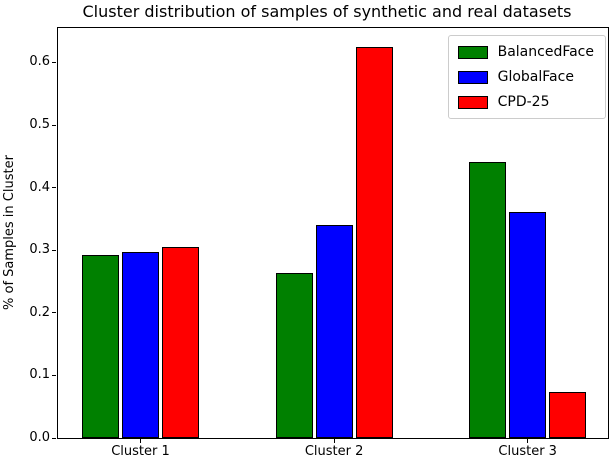 Image resolution: width=616 pixels, height=462 pixels. Describe the element at coordinates (39, 437) in the screenshot. I see `y-tick-label: 0.0` at that location.